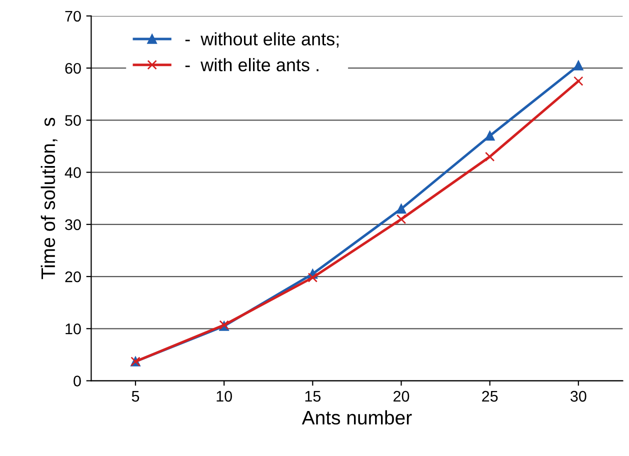  Describe the element at coordinates (72, 172) in the screenshot. I see `y-tick-label: 40` at that location.